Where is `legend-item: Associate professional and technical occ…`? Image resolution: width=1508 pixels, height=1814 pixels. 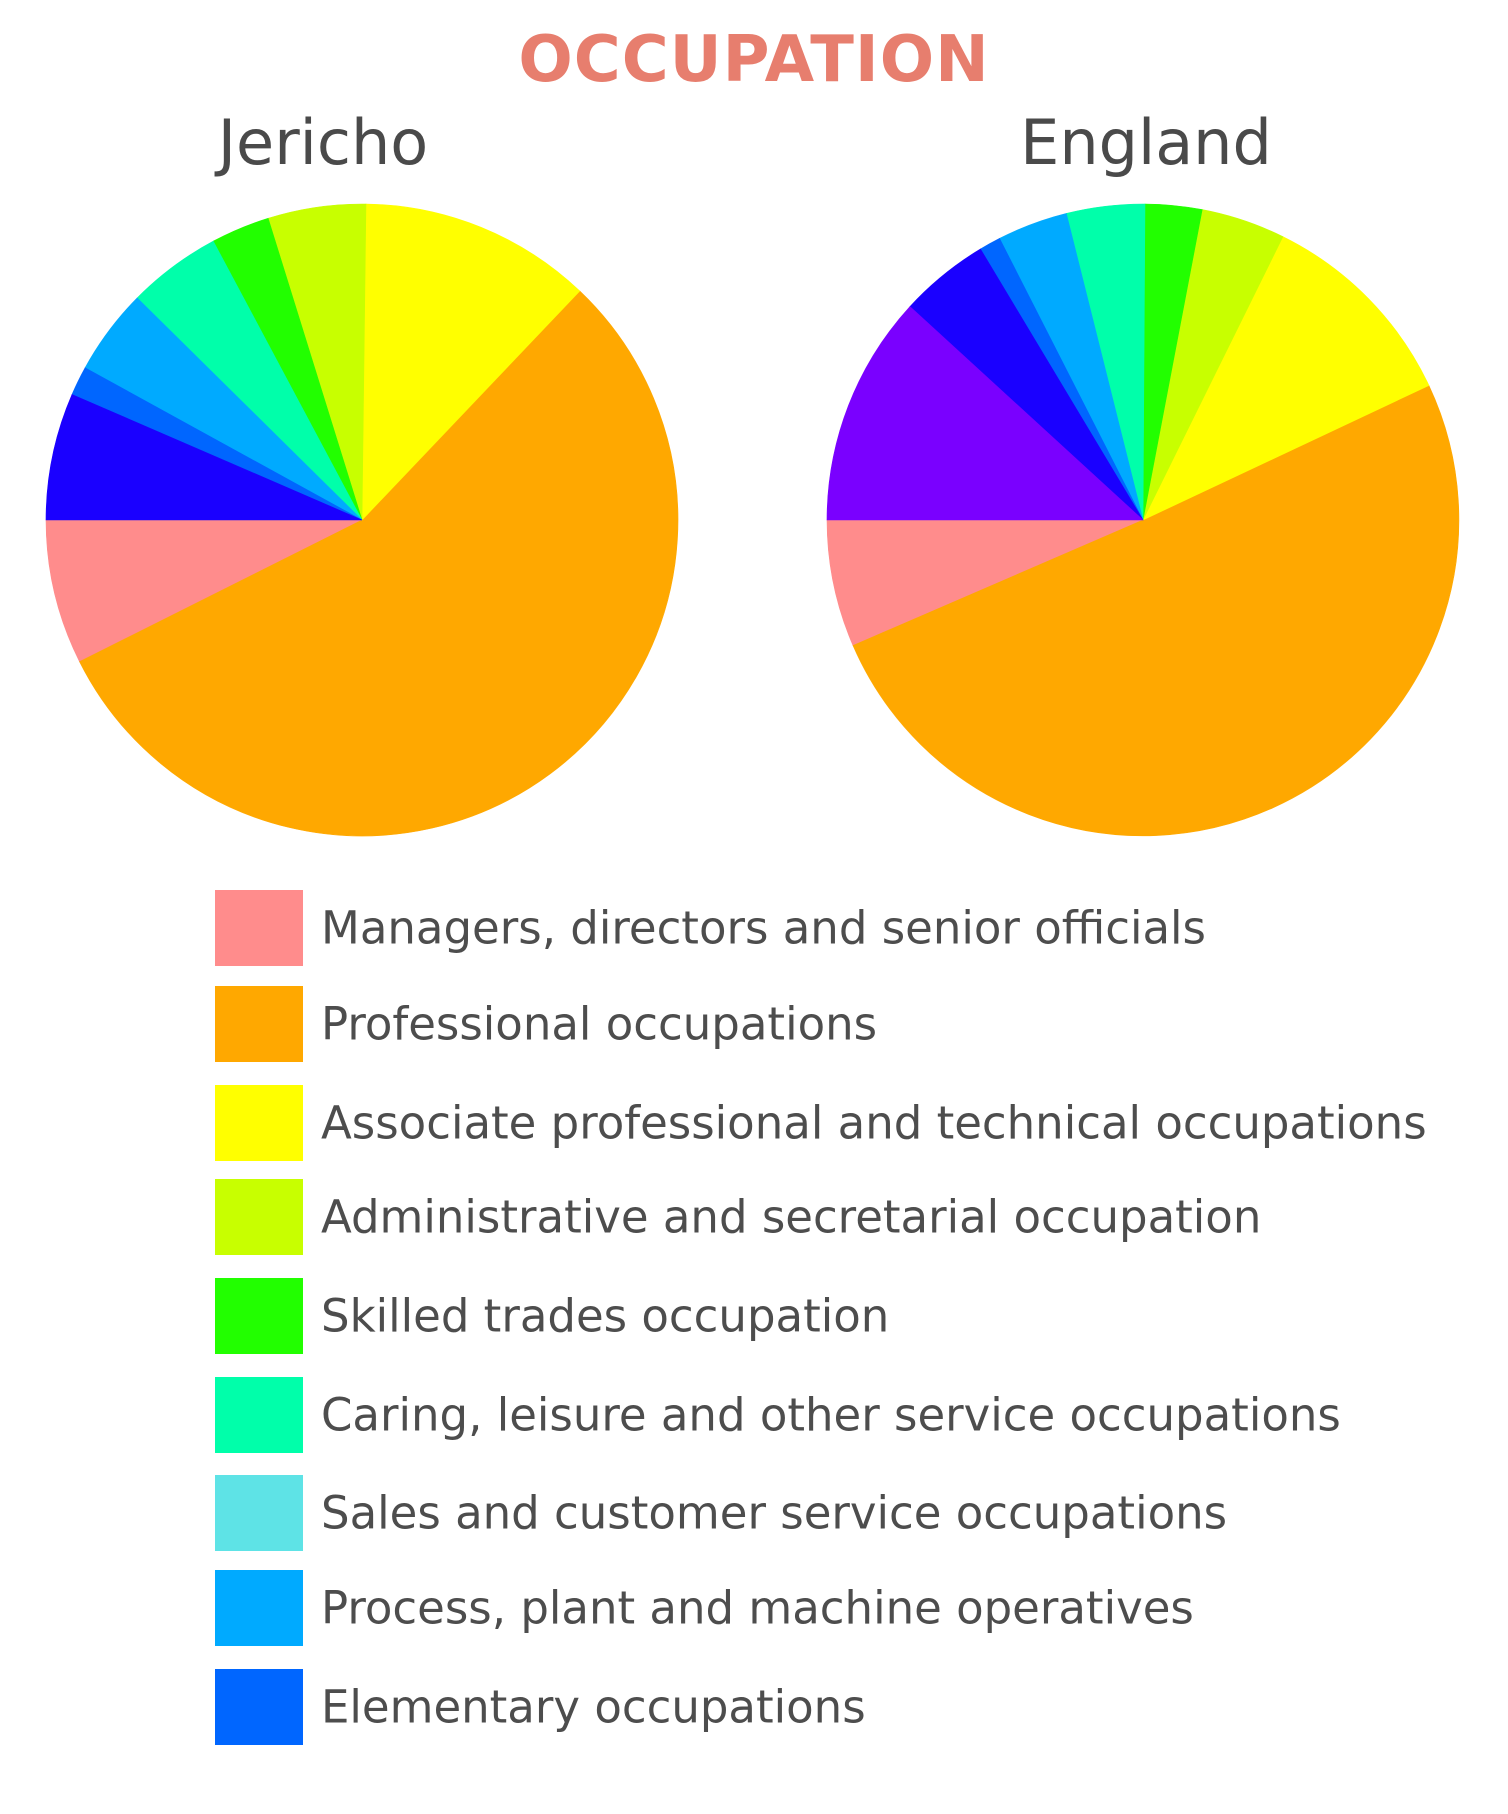
legend-item: Associate professional and technical occ… is located at coordinates (855, 1123).